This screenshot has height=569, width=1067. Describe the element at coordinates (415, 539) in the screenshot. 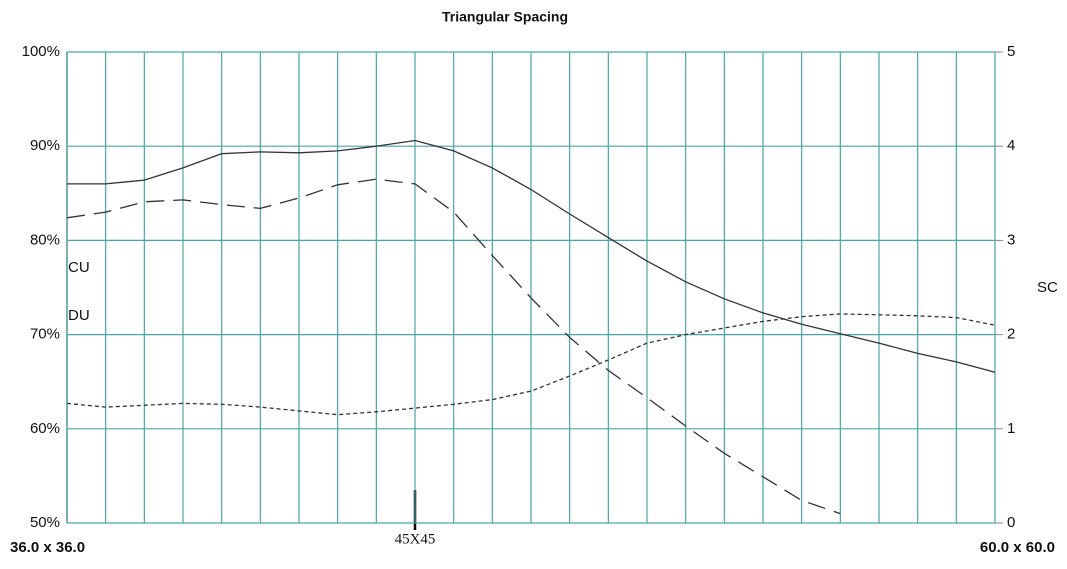

I see `x-tick-label: 45X45` at that location.